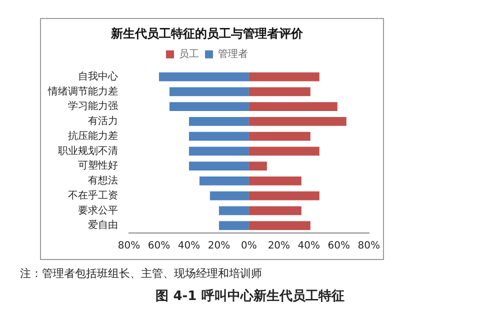  What do you see at coordinates (103, 225) in the screenshot?
I see `y-tick-label: 爱自由` at bounding box center [103, 225].